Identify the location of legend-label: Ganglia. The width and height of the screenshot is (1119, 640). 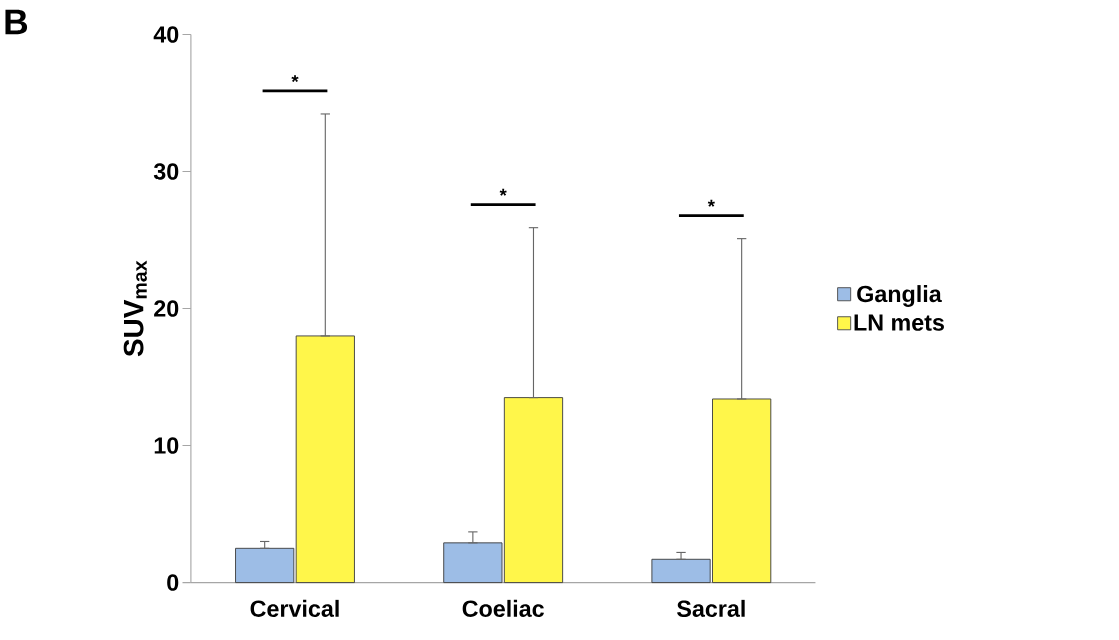
(899, 295).